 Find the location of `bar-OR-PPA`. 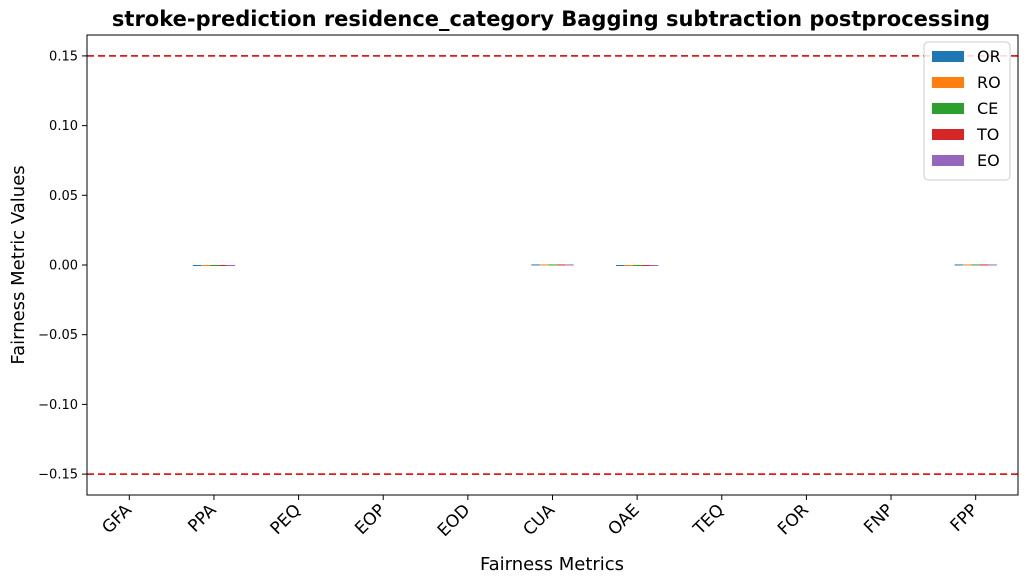

bar-OR-PPA is located at coordinates (197, 265).